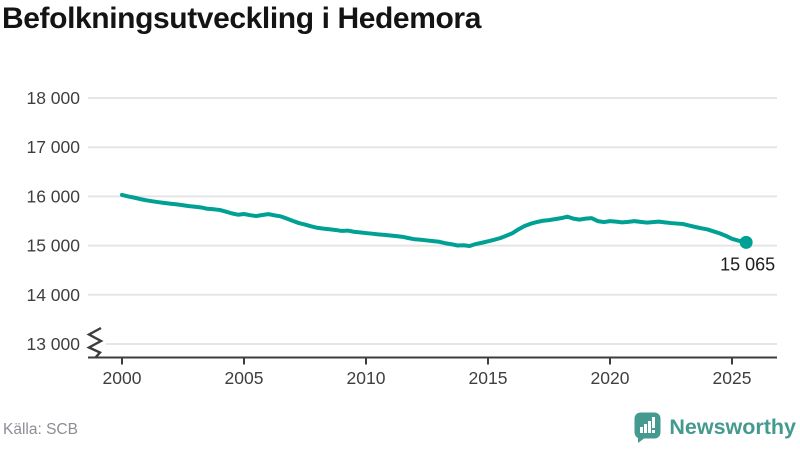  I want to click on y-axis-label: 16 000, so click(53, 196).